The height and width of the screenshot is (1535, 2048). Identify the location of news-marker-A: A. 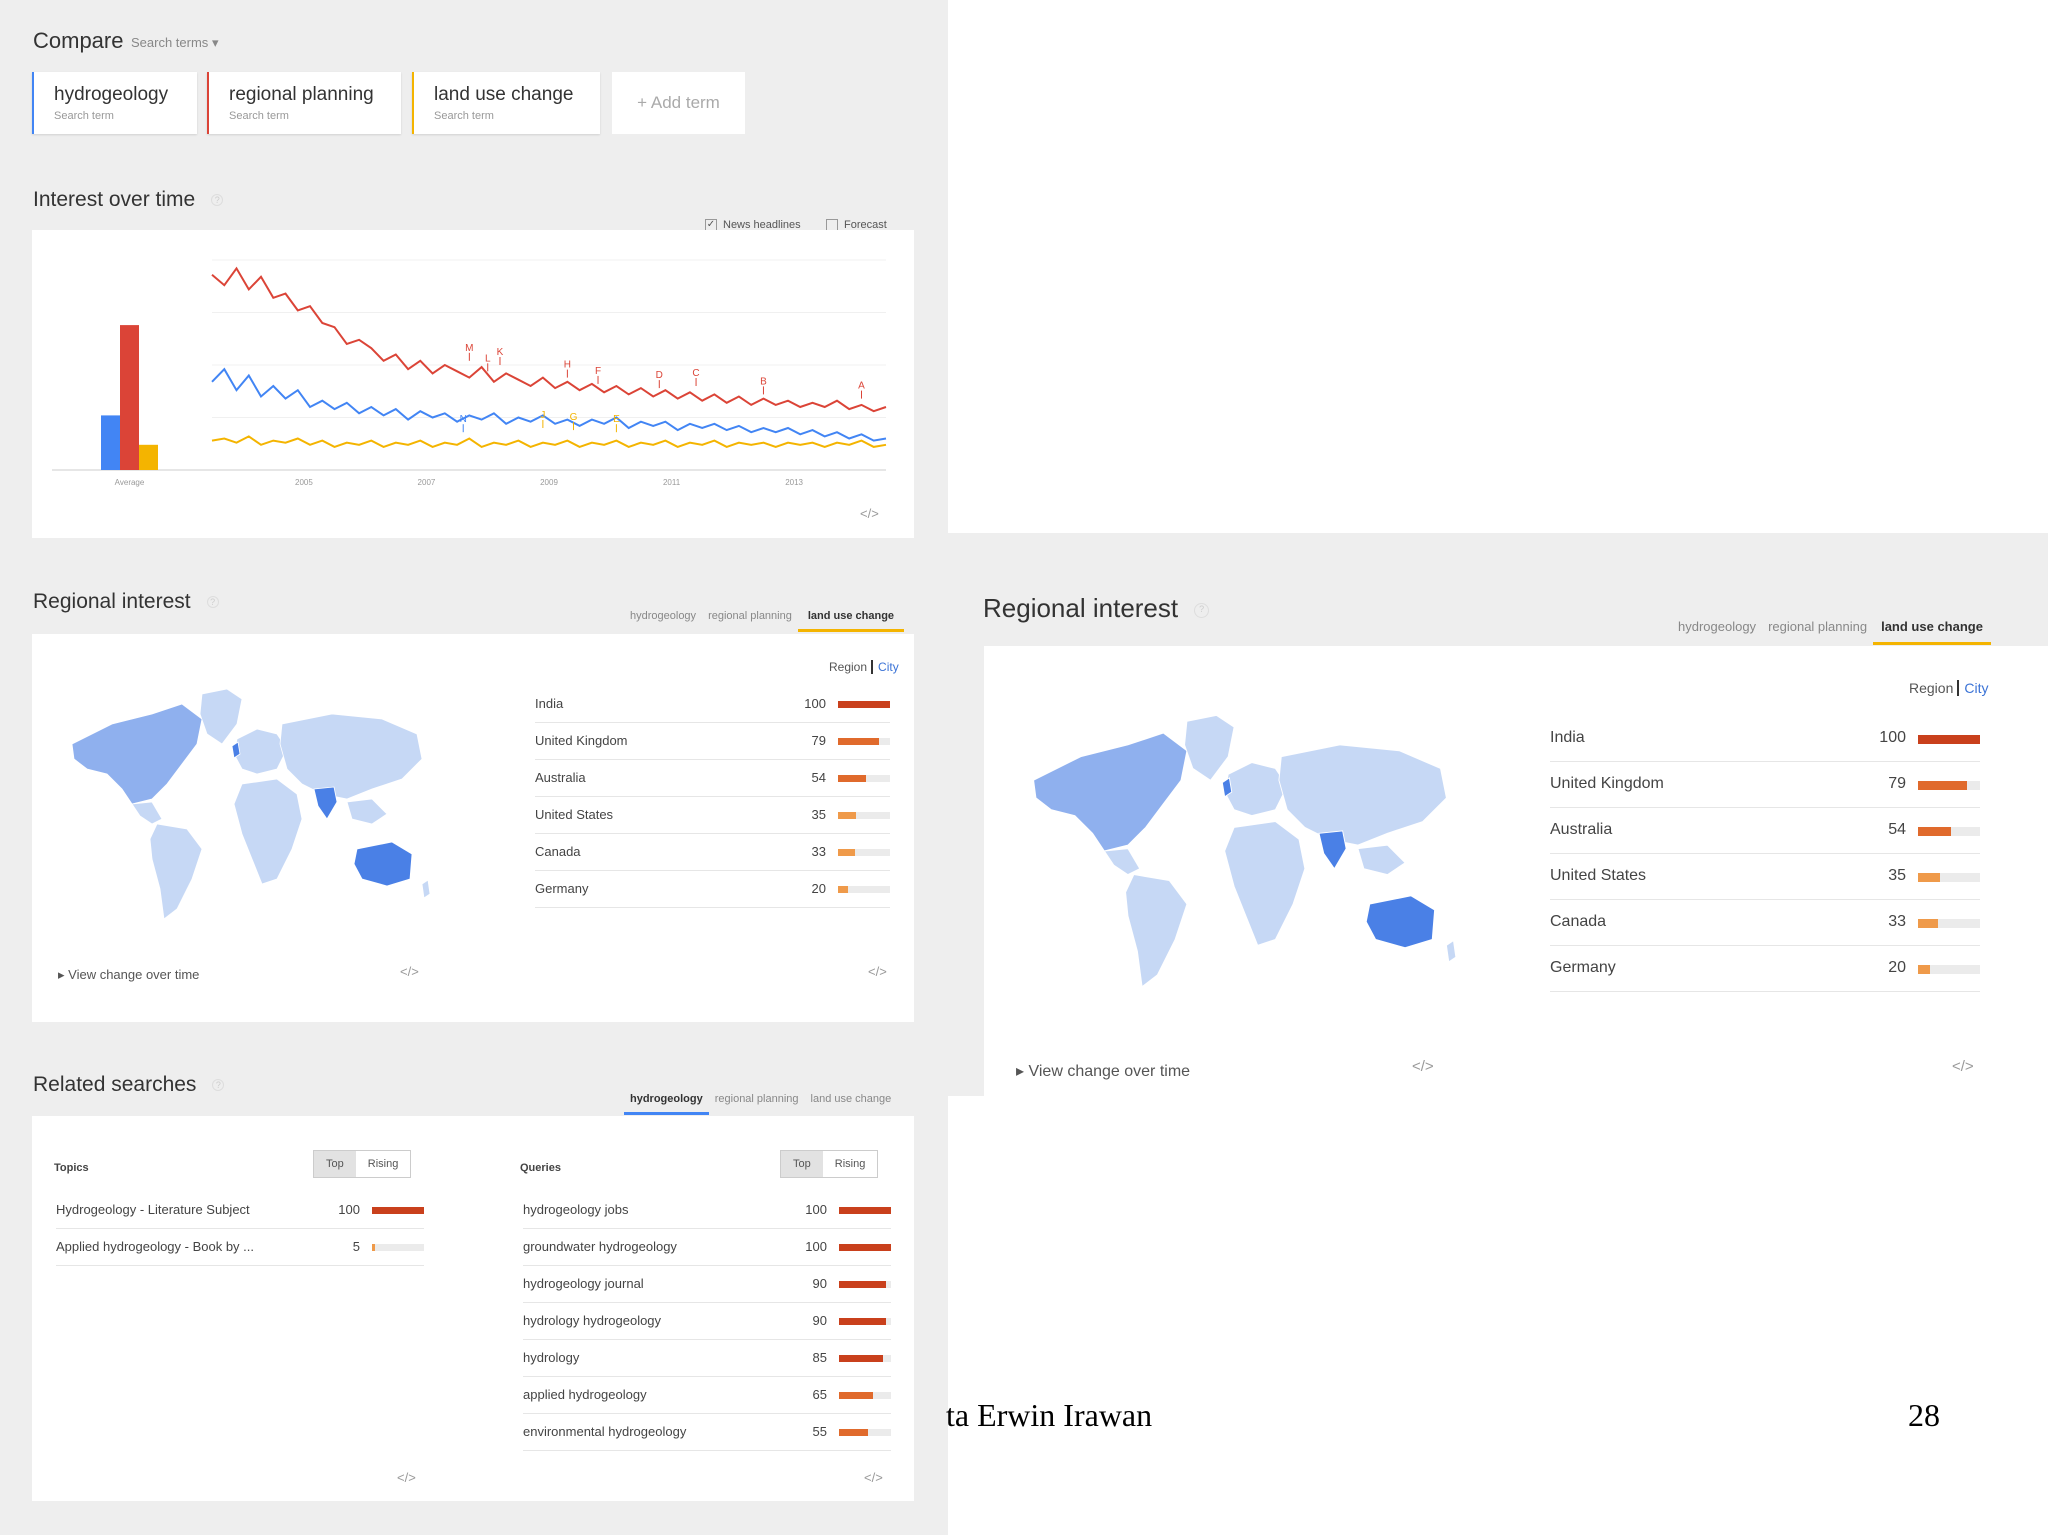
(861, 386).